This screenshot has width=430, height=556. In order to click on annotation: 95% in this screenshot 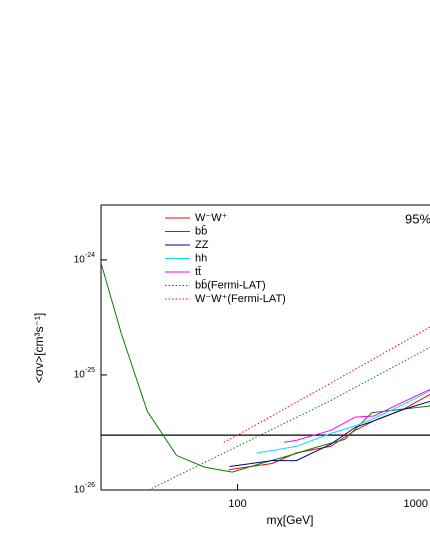, I will do `click(417, 218)`.